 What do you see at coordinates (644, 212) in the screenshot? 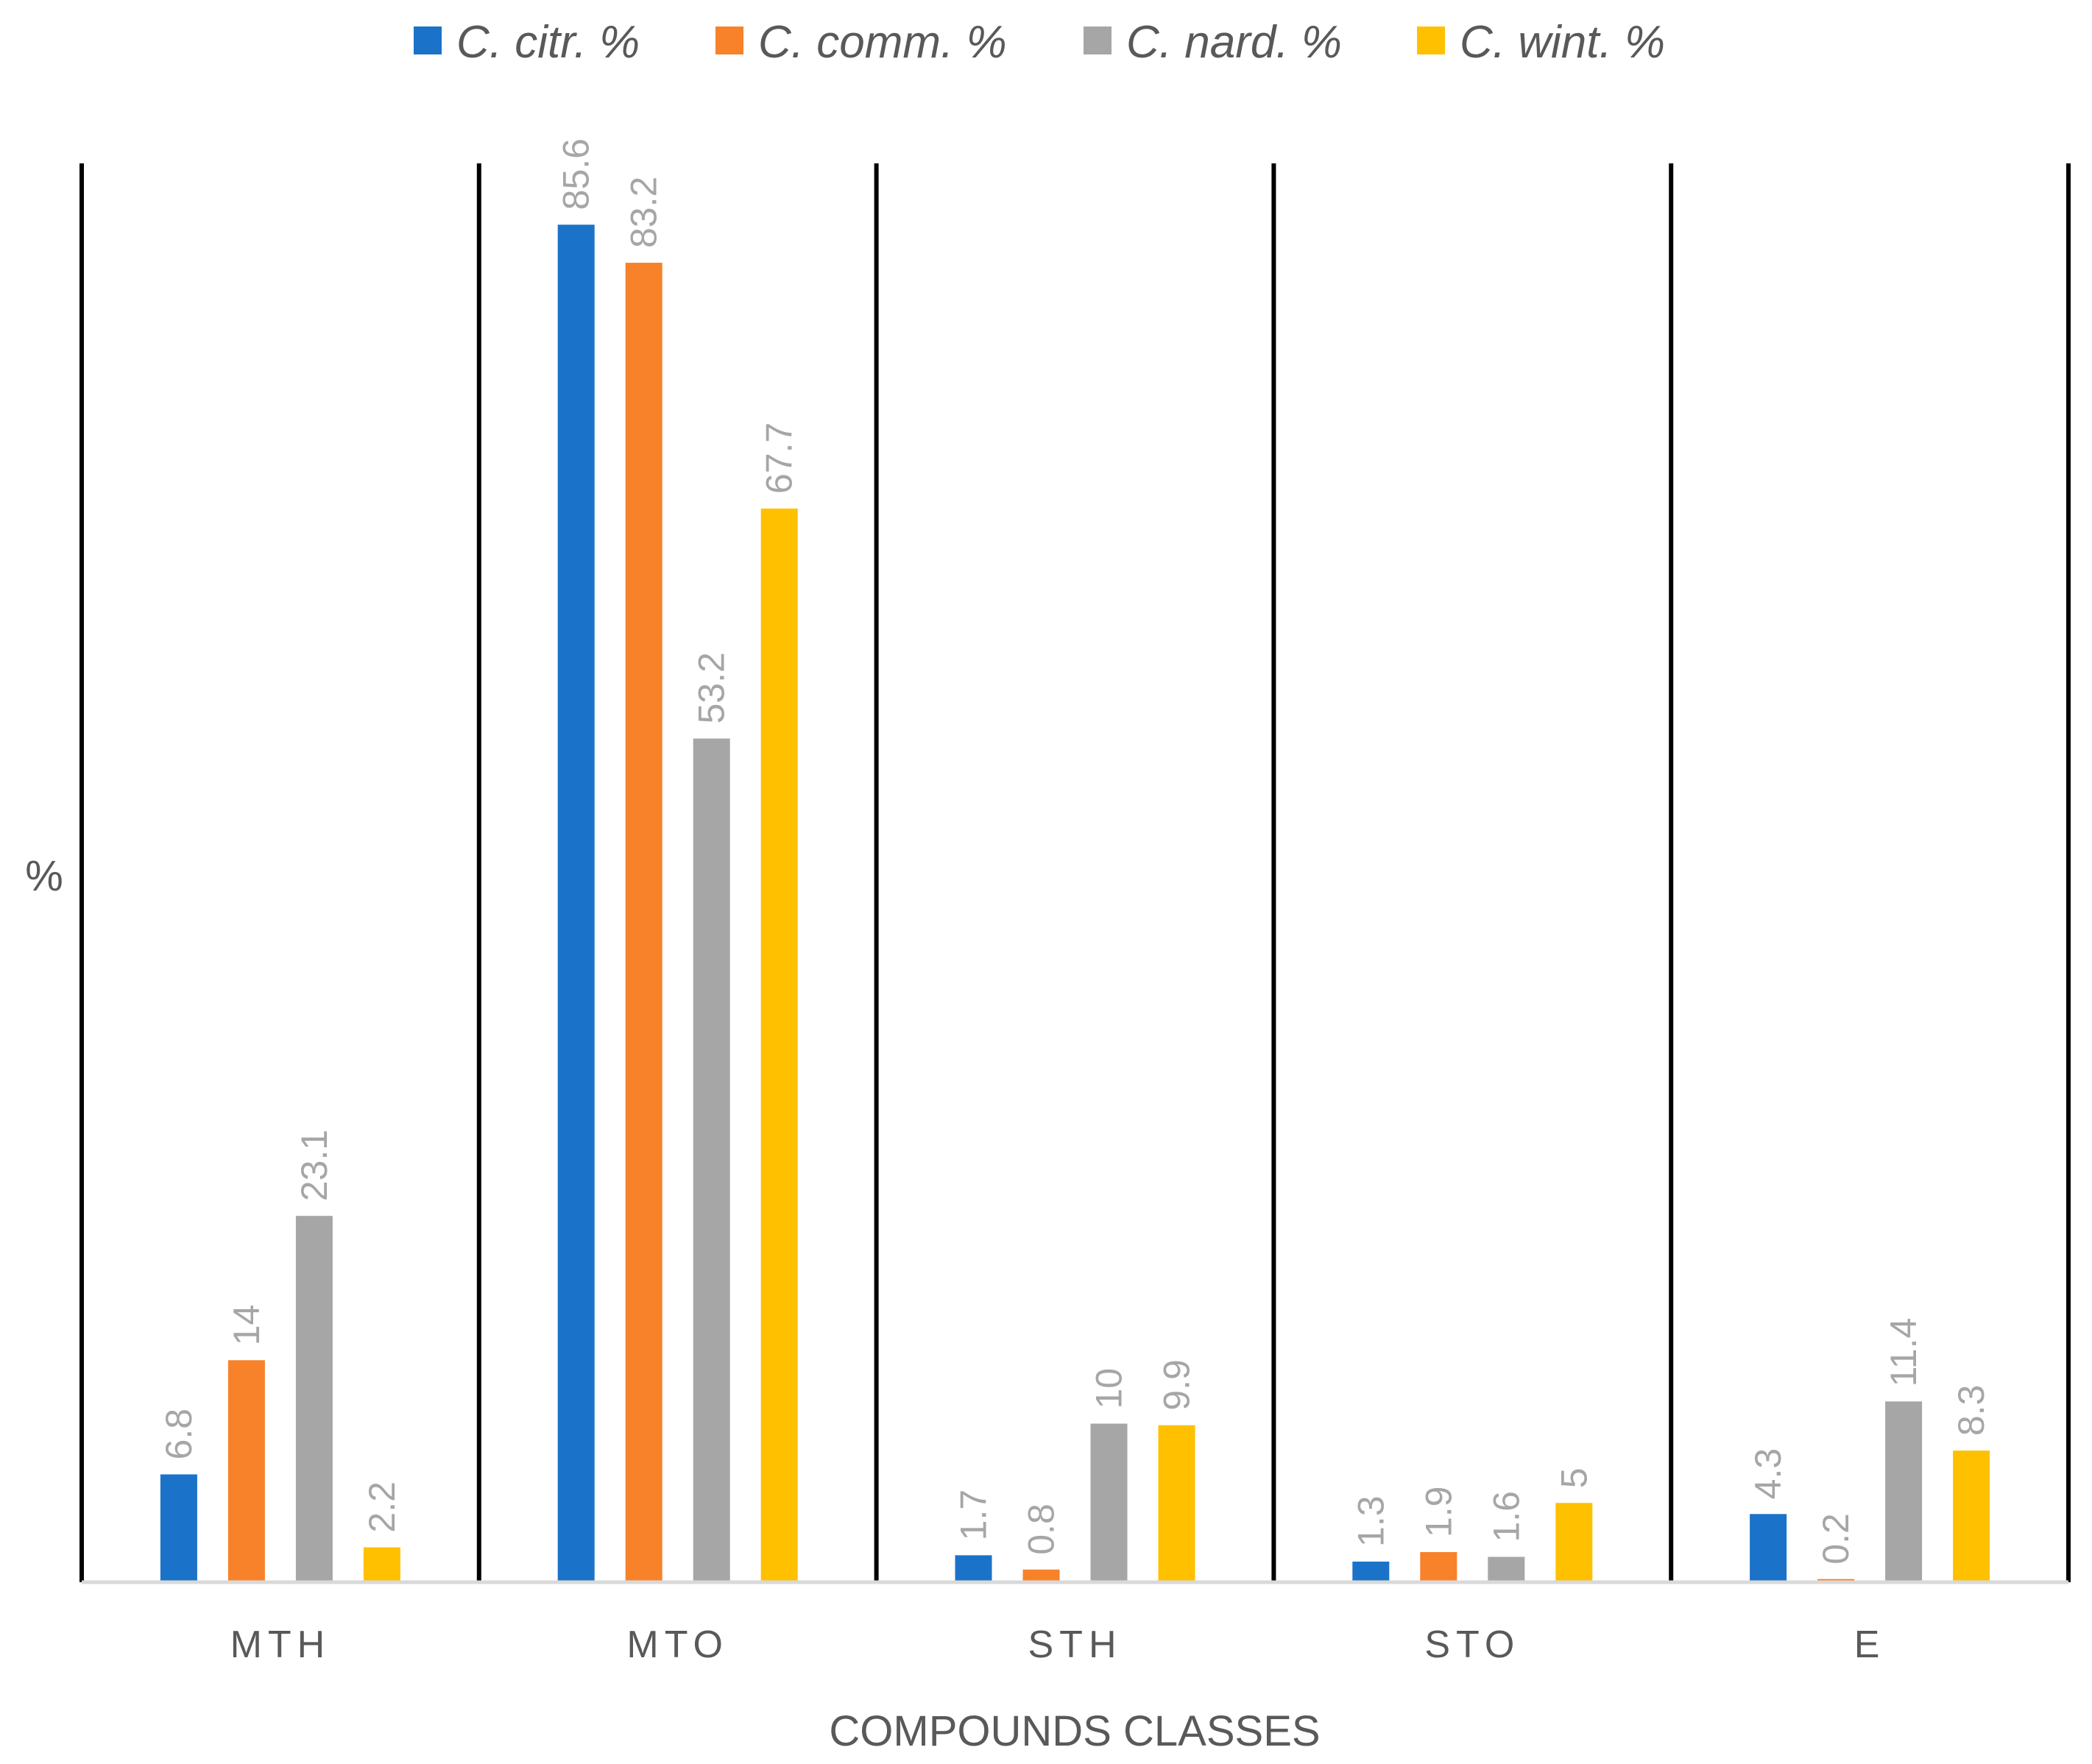
I see `data-label: 83.2` at bounding box center [644, 212].